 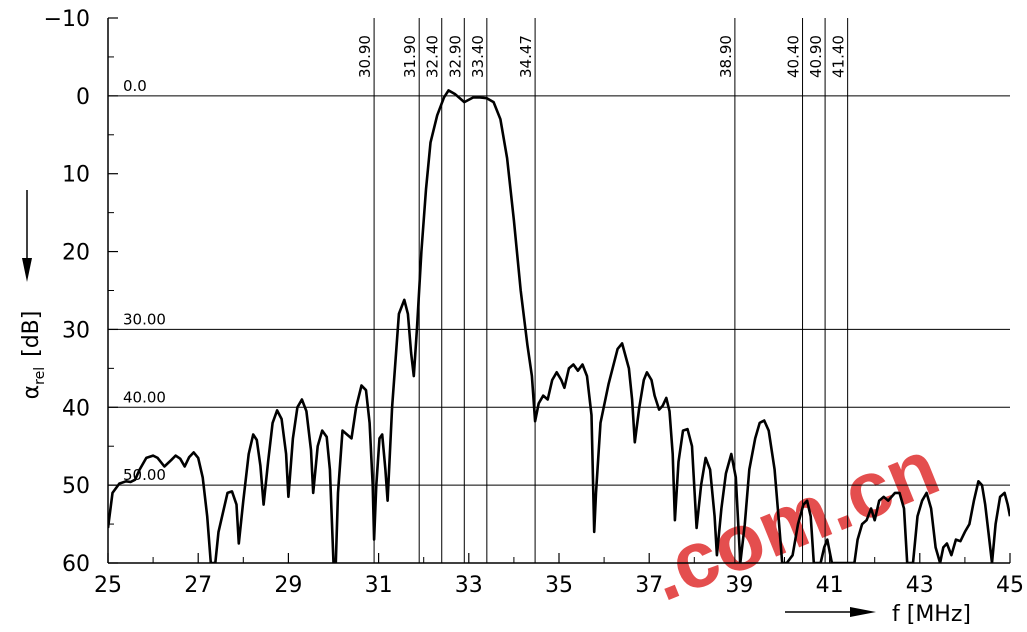 What do you see at coordinates (288, 585) in the screenshot?
I see `x-tick-label: 29` at bounding box center [288, 585].